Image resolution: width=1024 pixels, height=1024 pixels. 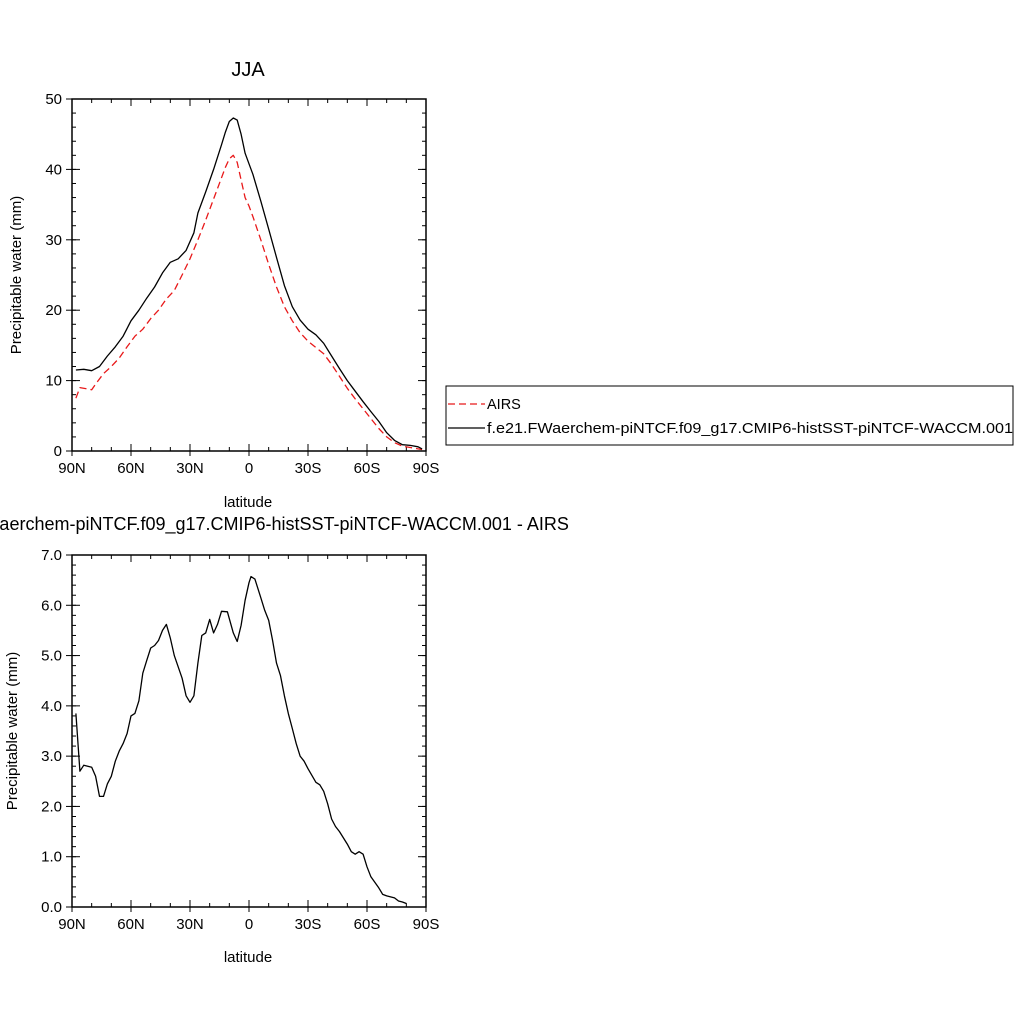 I want to click on y-tick-label: 0, so click(x=58, y=451).